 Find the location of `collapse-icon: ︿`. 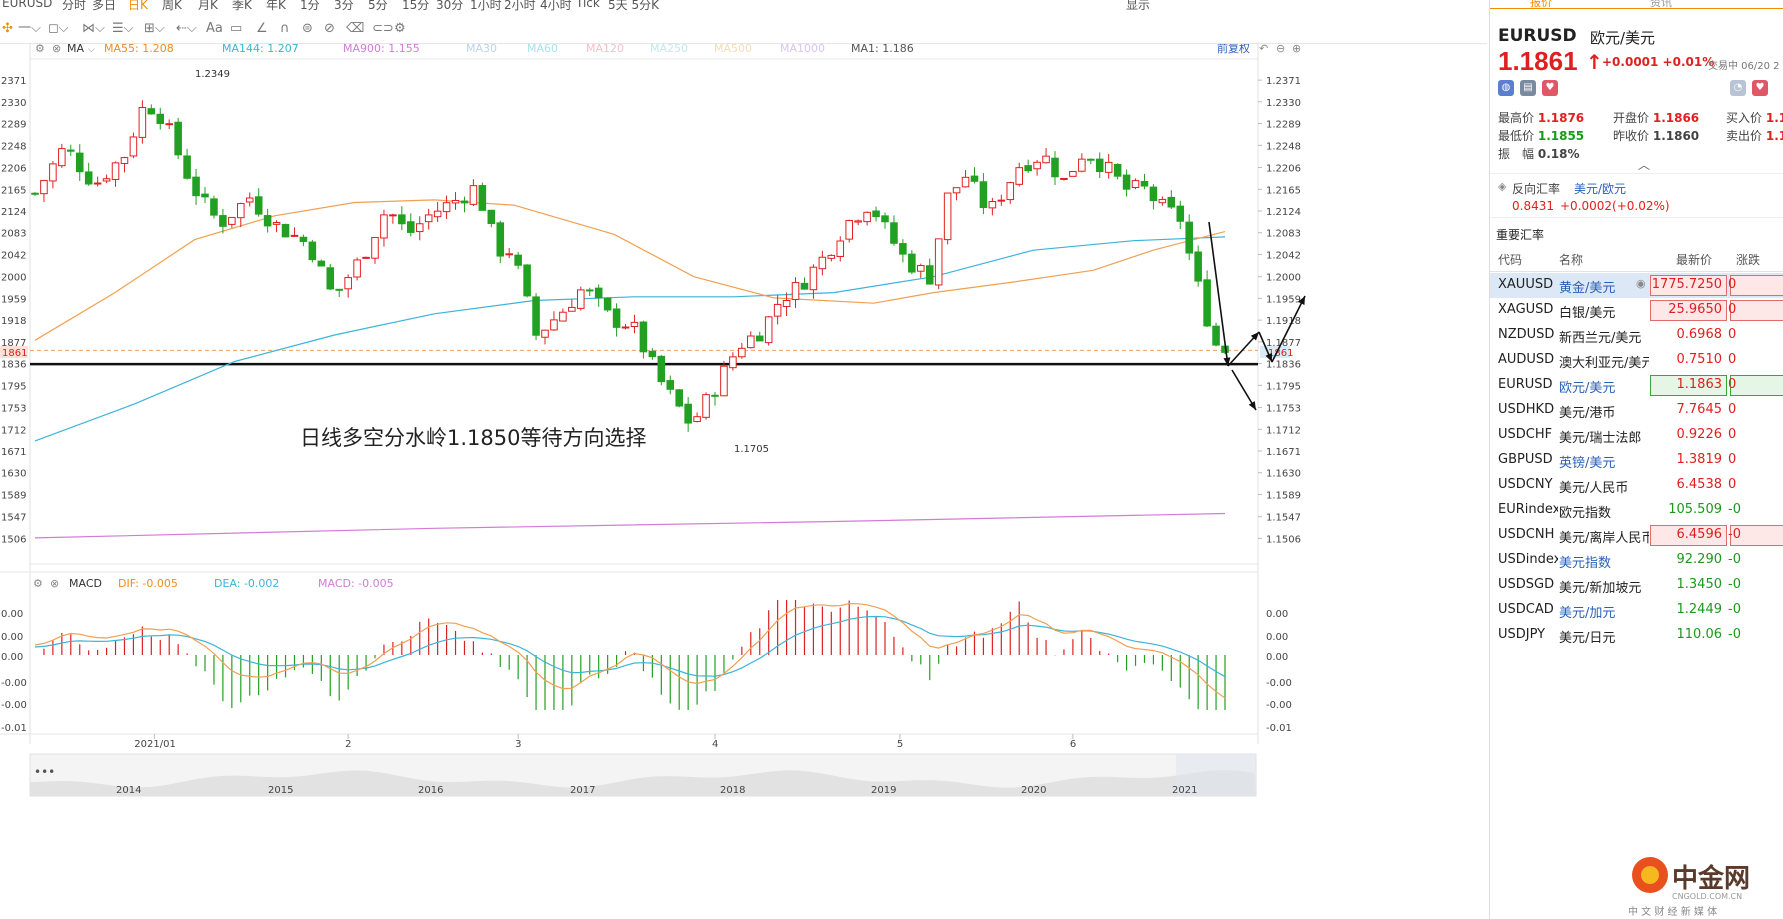

collapse-icon: ︿ is located at coordinates (1644, 165).